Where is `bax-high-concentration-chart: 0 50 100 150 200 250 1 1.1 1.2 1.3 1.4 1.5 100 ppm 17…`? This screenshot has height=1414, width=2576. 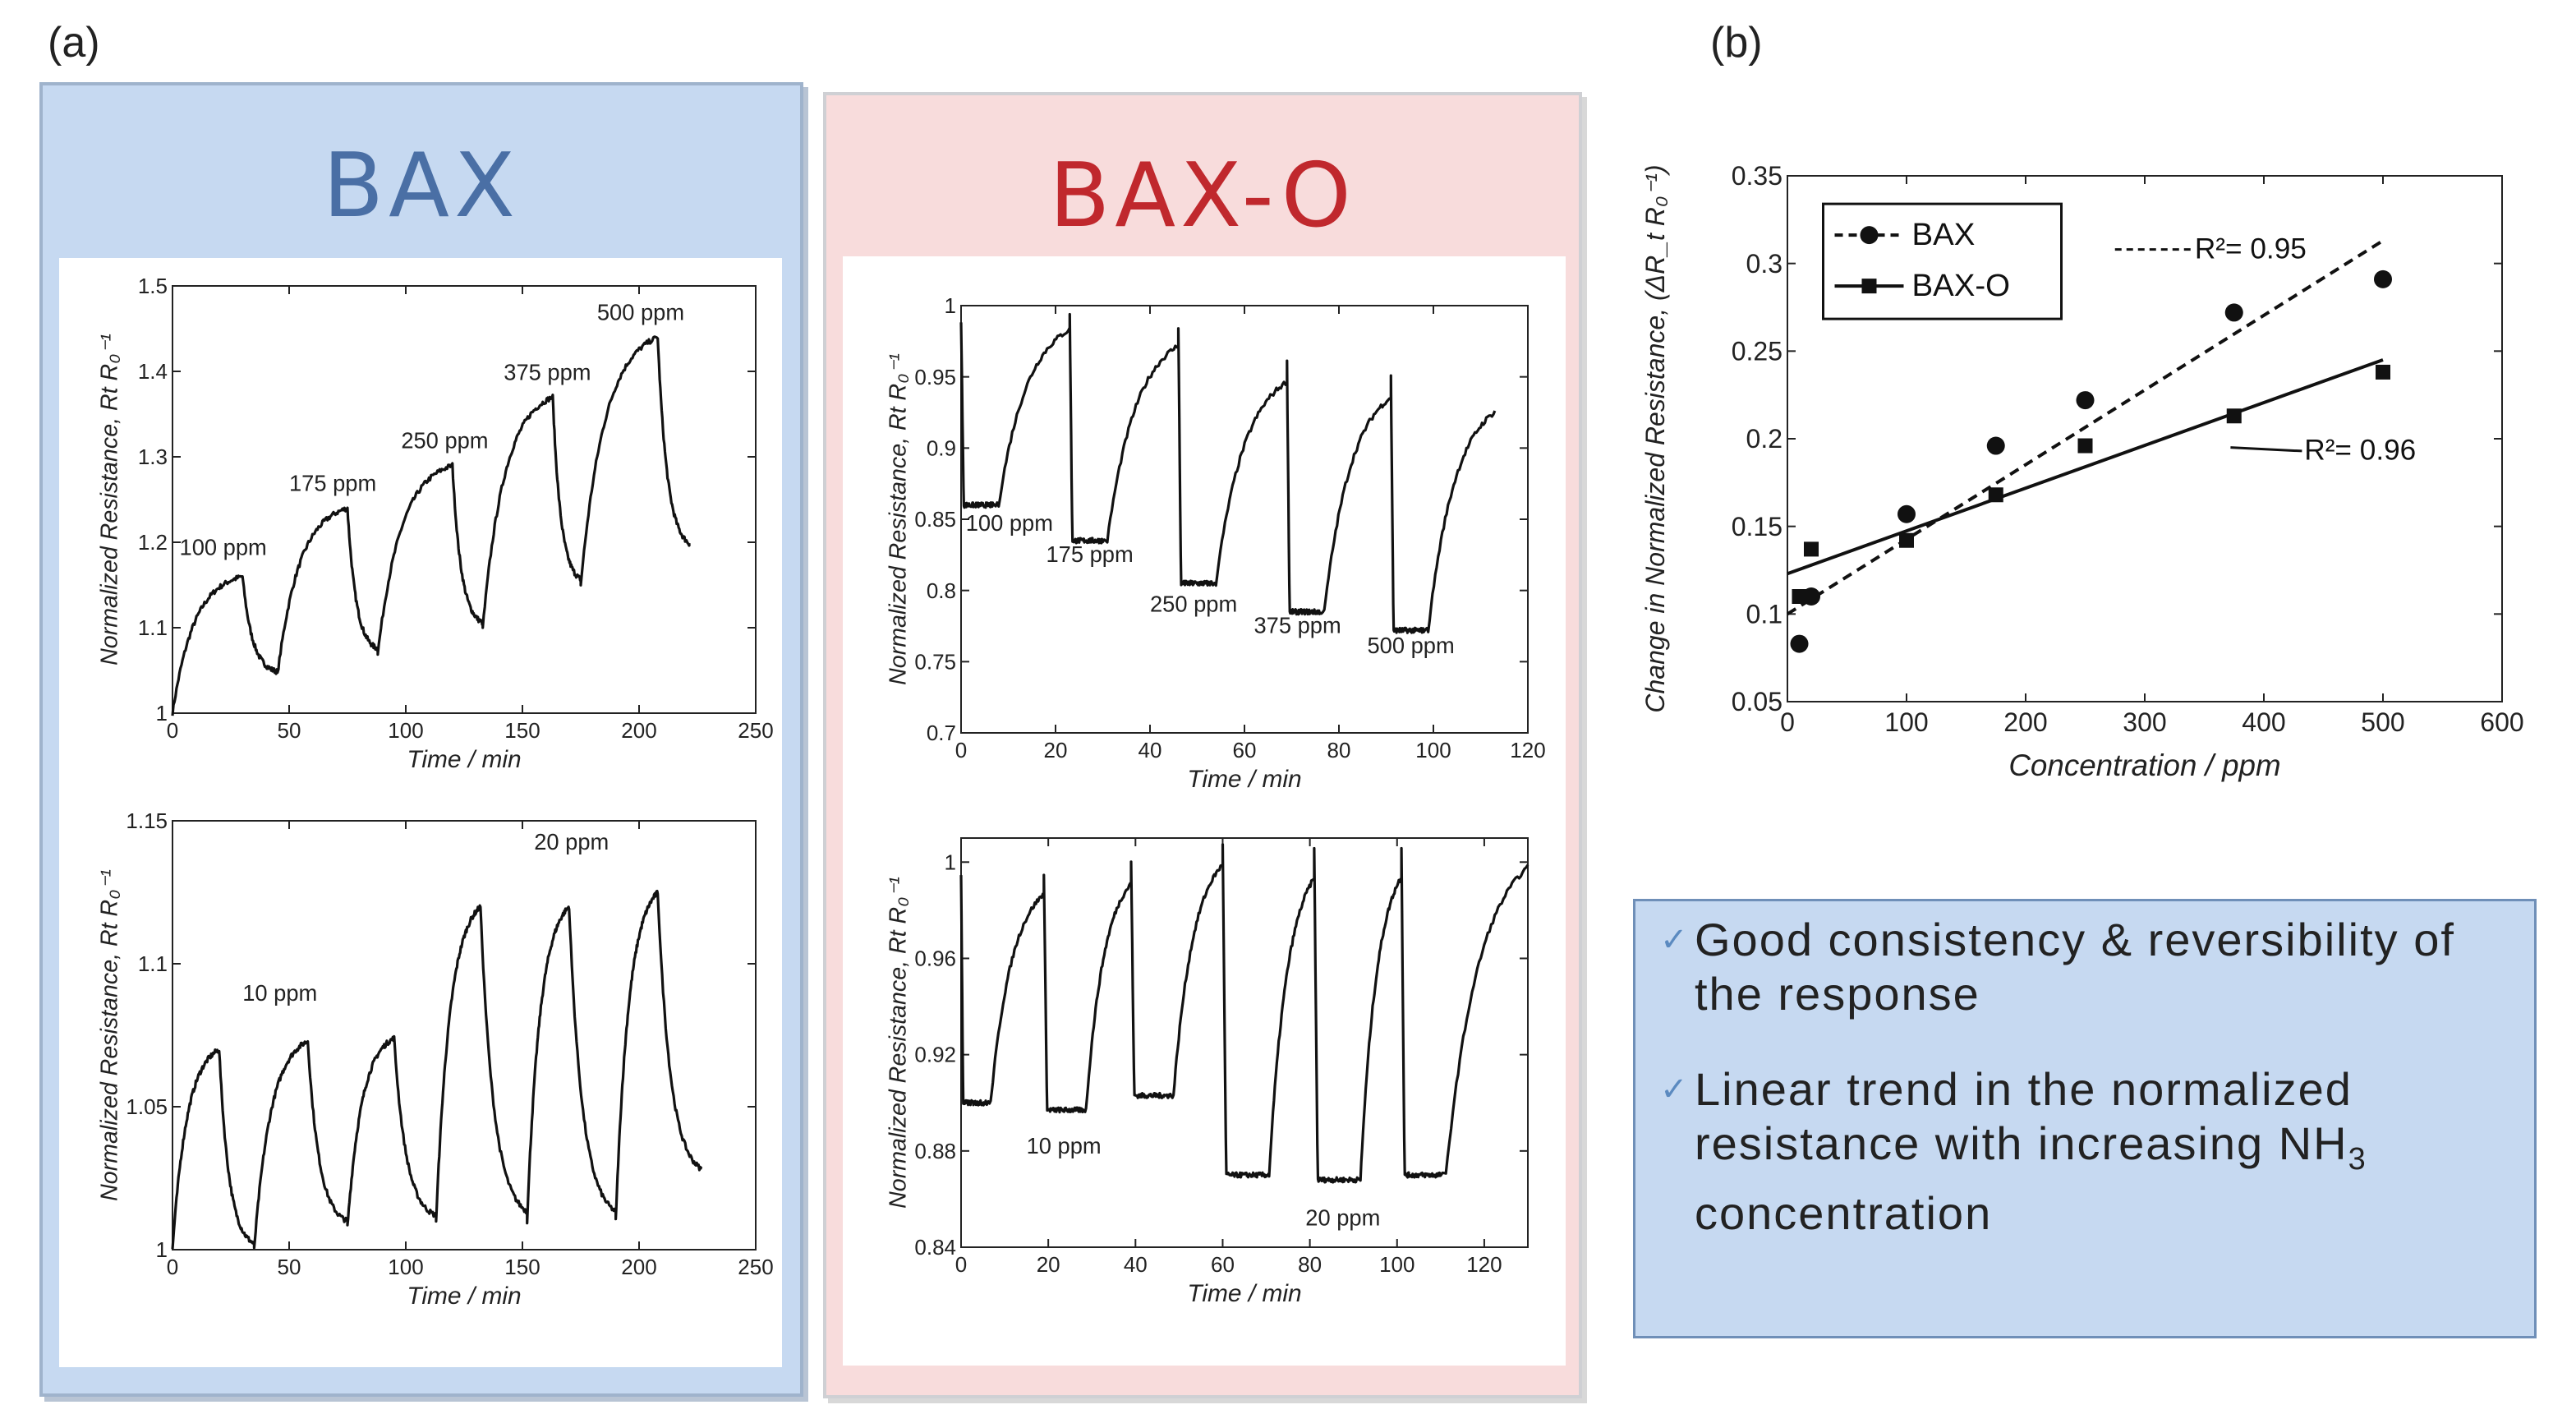
bax-high-concentration-chart: 0 50 100 150 200 250 1 1.1 1.2 1.3 1.4 1.5 100 ppm 17… is located at coordinates (435, 523).